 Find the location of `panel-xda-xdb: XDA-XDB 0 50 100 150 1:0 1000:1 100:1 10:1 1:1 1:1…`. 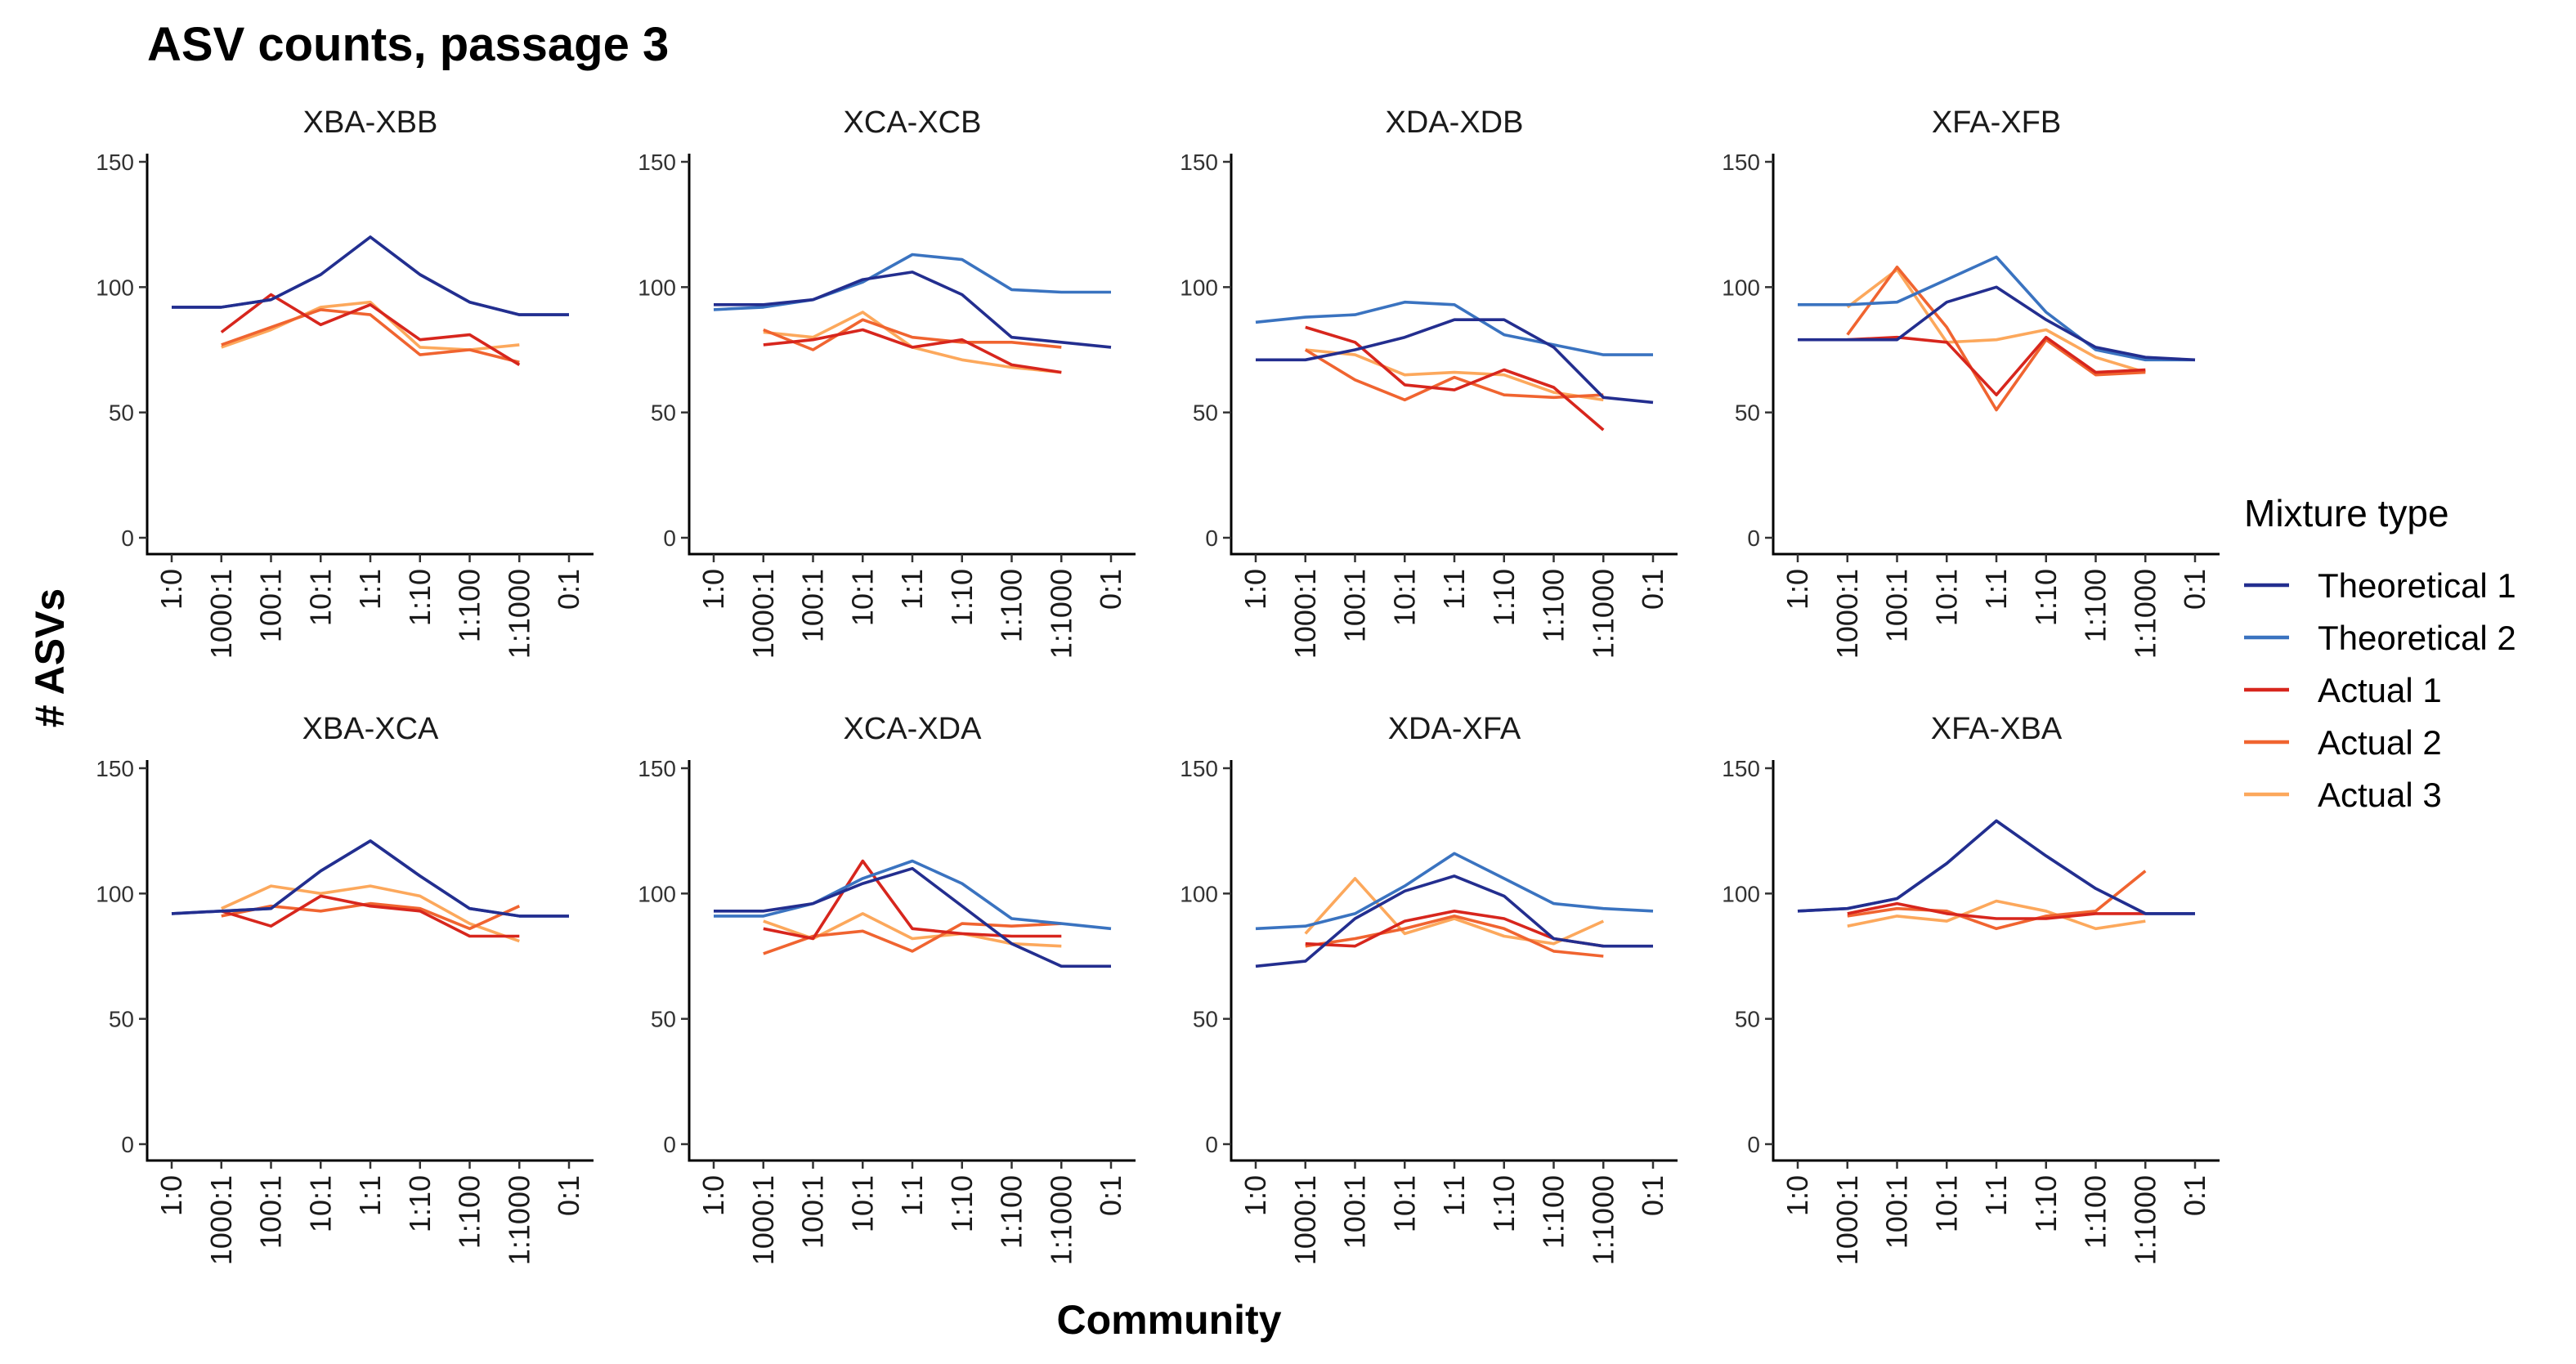

panel-xda-xdb: XDA-XDB 0 50 100 150 1:0 1000:1 100:1 10:1 1:1 1:1… is located at coordinates (1429, 382).